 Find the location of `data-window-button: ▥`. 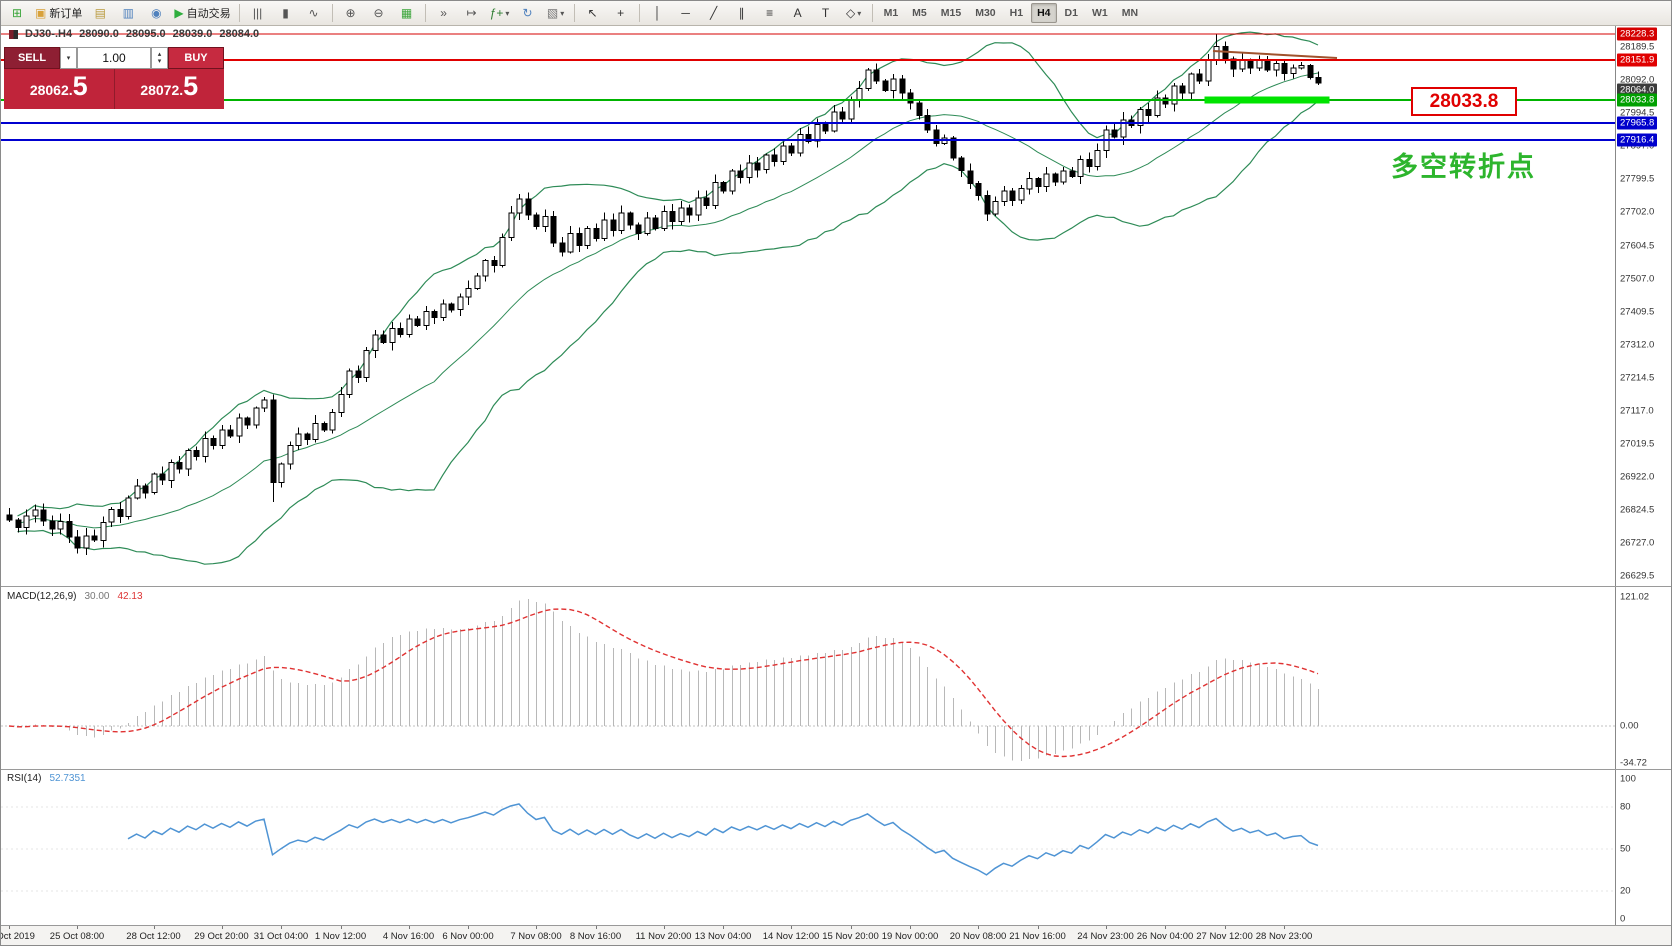

data-window-button: ▥ is located at coordinates (128, 13).